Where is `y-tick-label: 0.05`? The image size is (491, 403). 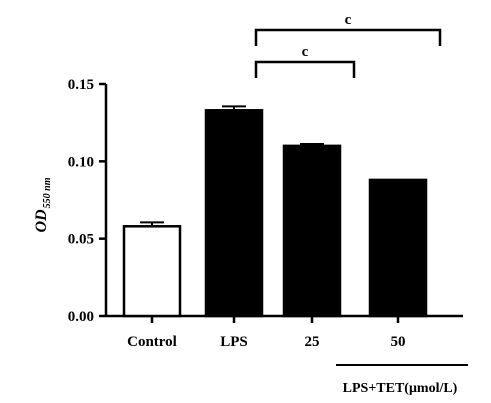 y-tick-label: 0.05 is located at coordinates (81, 240).